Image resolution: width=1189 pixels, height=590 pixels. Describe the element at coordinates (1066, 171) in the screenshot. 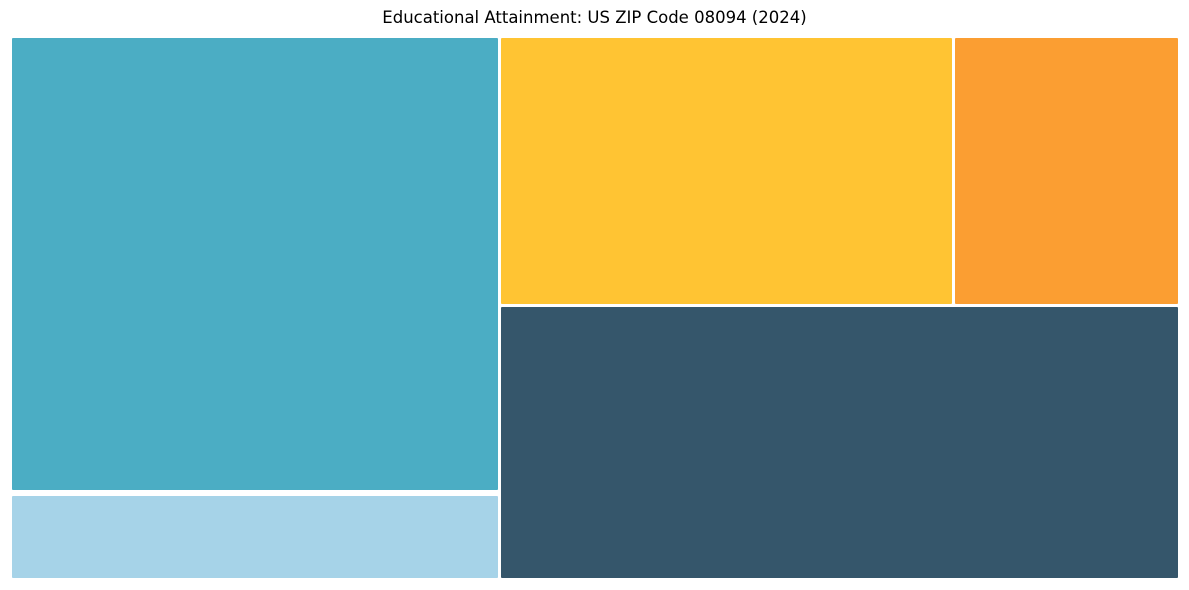

I see `treemap-cell-orange` at that location.